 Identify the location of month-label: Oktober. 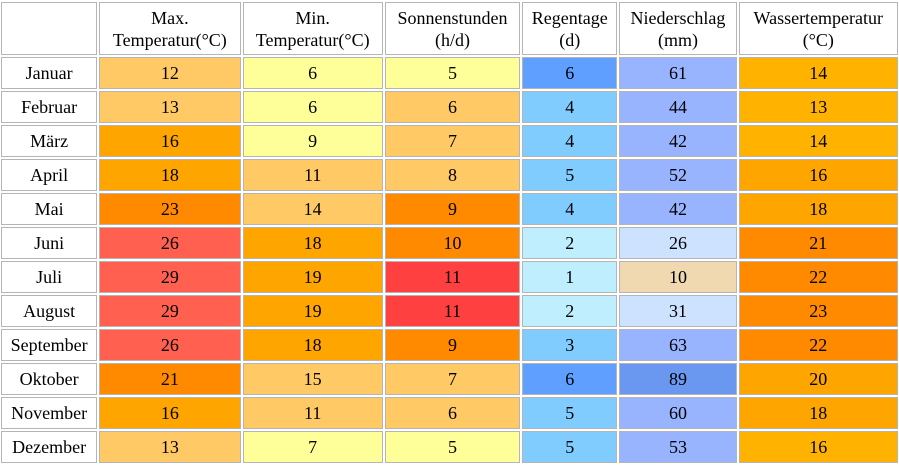
(49, 379).